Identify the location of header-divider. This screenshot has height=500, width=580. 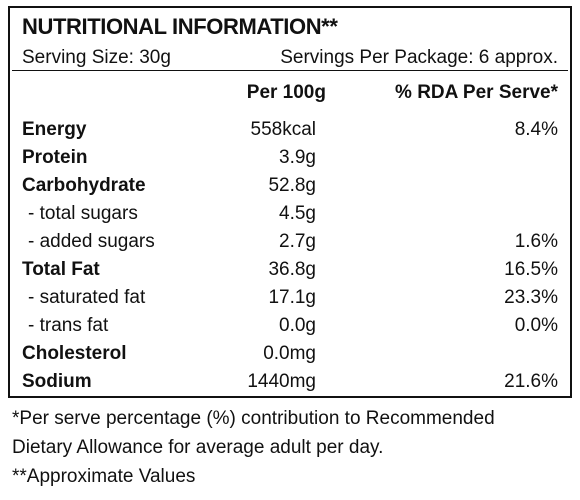
(290, 70).